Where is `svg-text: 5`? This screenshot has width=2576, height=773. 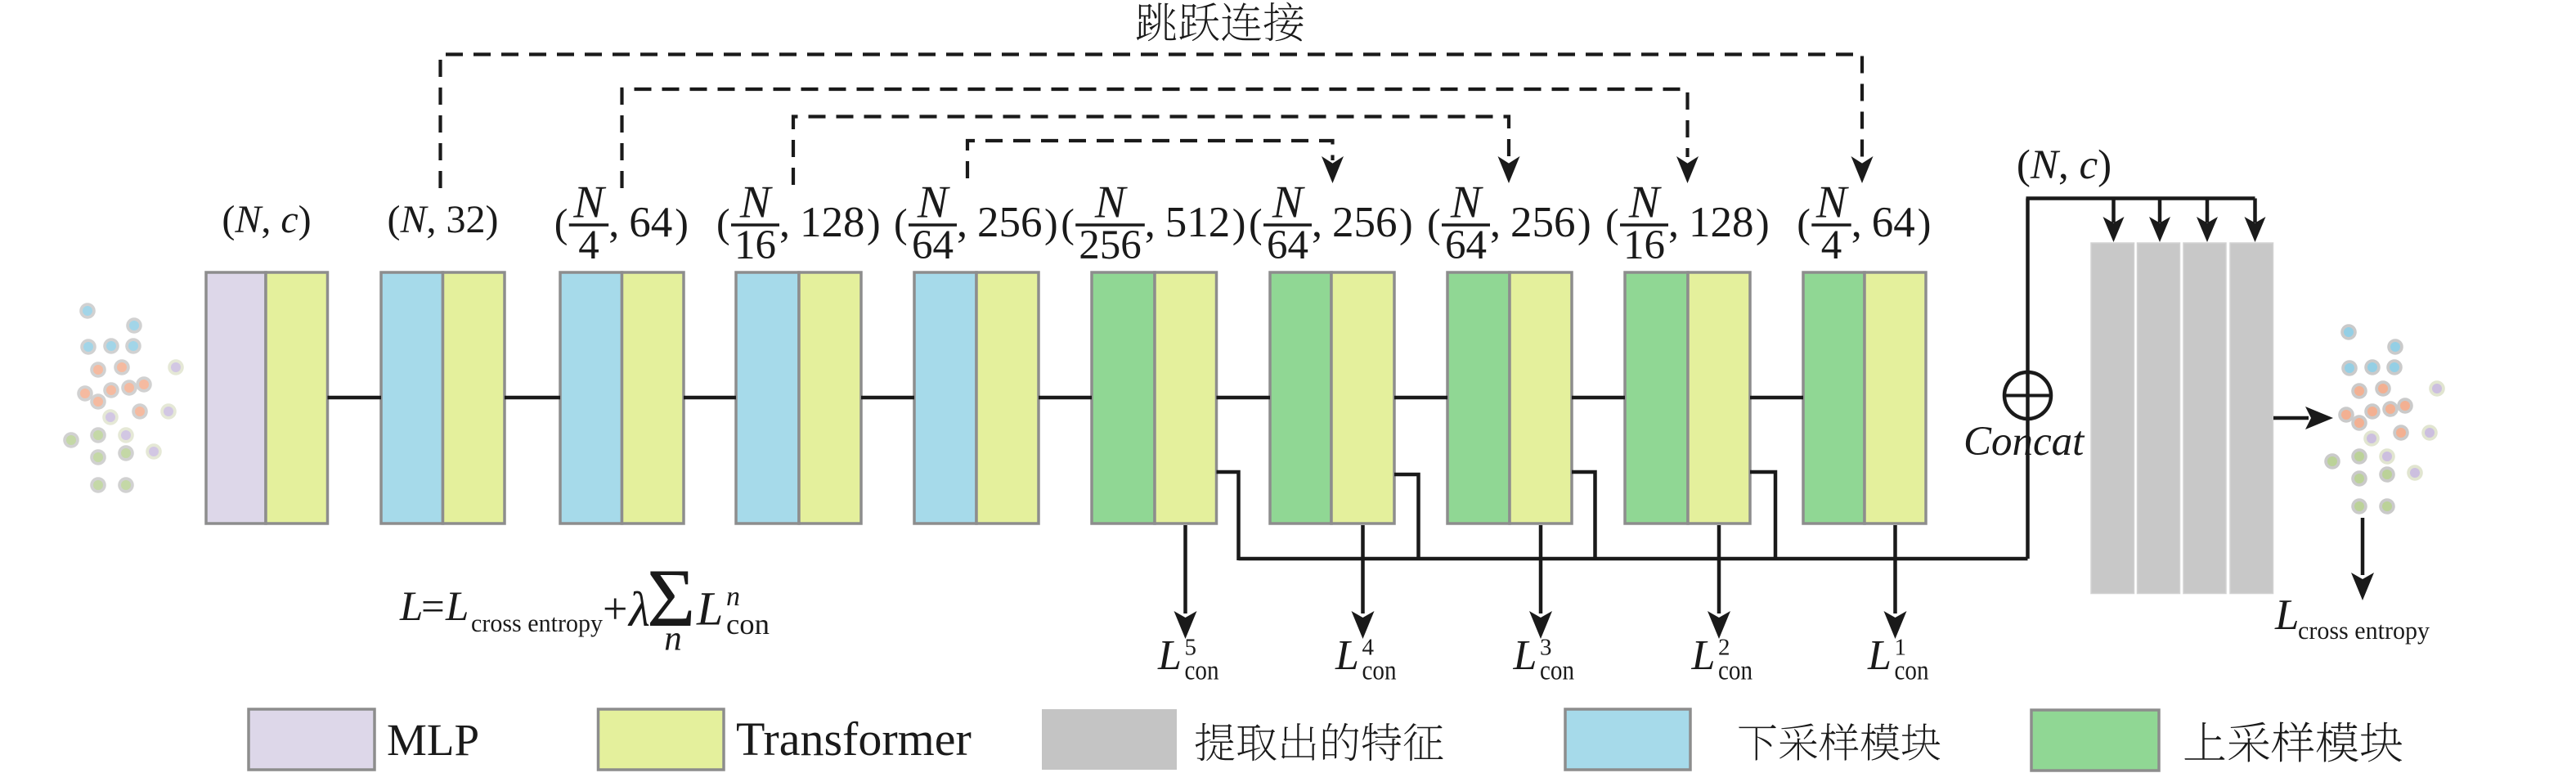
svg-text: 5 is located at coordinates (1191, 648).